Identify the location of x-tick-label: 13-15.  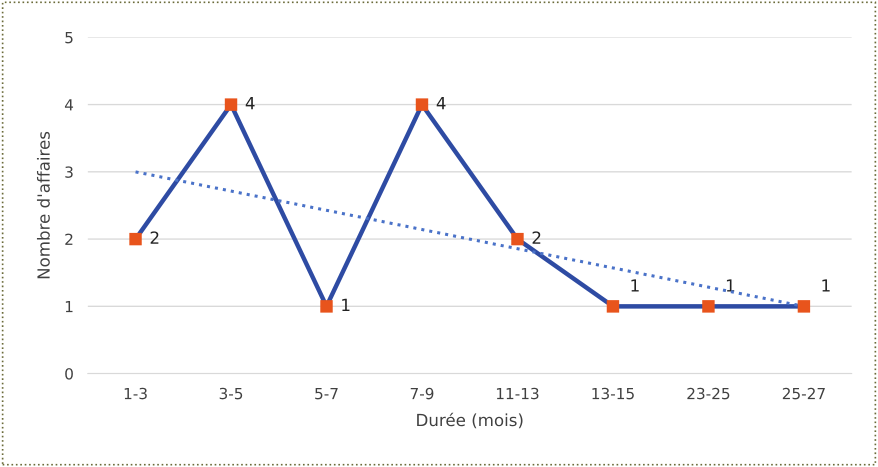
(613, 394).